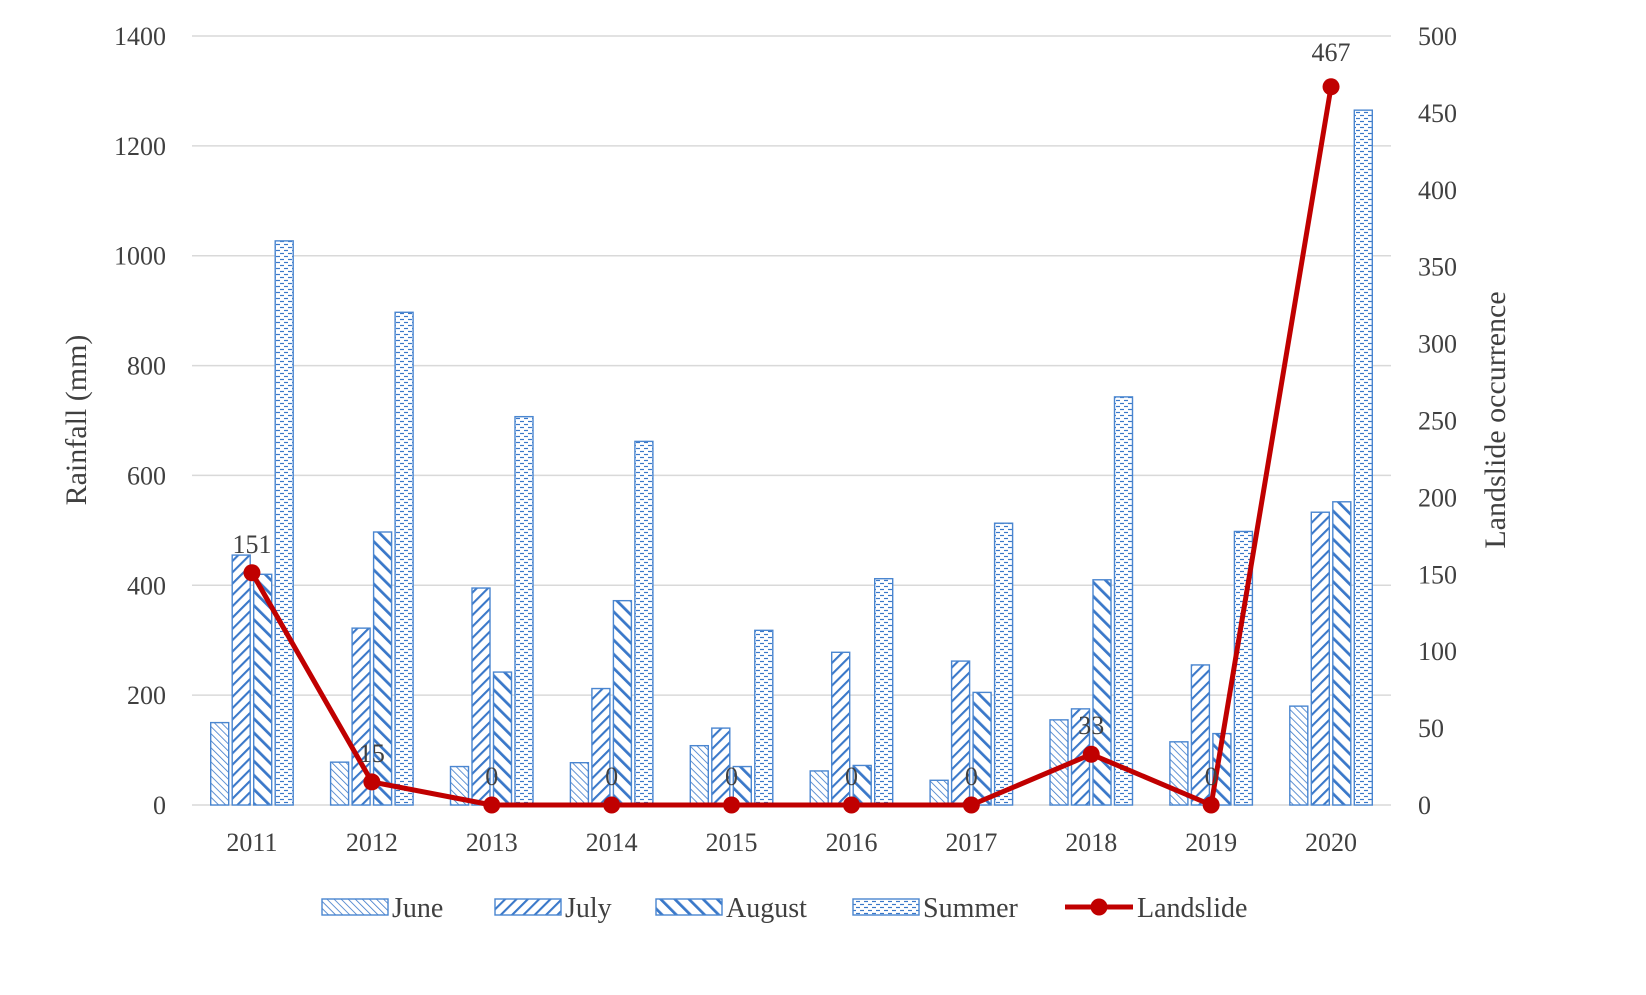 Image resolution: width=1646 pixels, height=995 pixels. What do you see at coordinates (146, 366) in the screenshot?
I see `y-tick-label: 800` at bounding box center [146, 366].